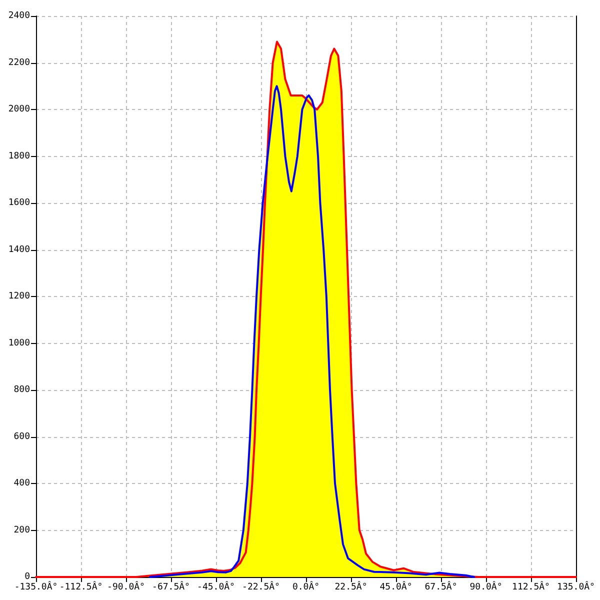 The height and width of the screenshot is (600, 600). Describe the element at coordinates (126, 586) in the screenshot. I see `x-tick-label: -90.0Â°` at that location.